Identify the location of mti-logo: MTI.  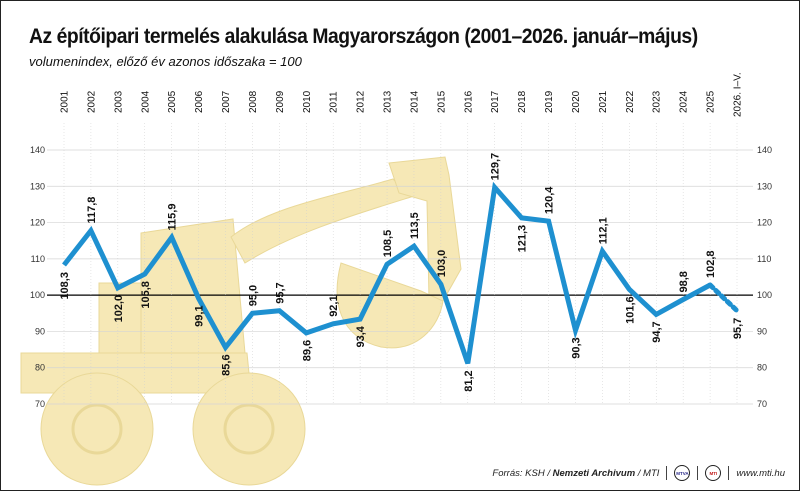
(713, 473).